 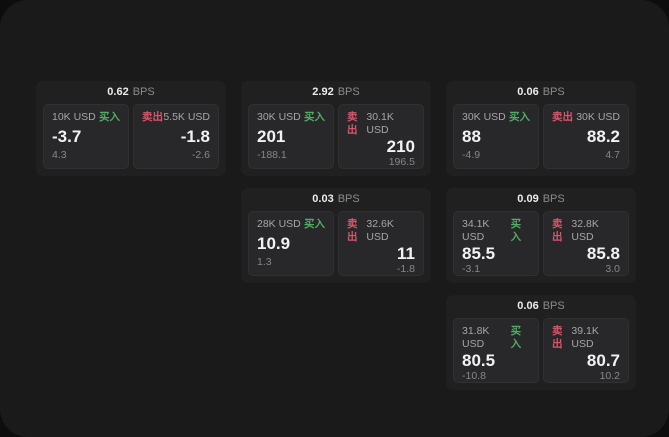 What do you see at coordinates (131, 92) in the screenshot?
I see `bps-header: 0.62 BPS` at bounding box center [131, 92].